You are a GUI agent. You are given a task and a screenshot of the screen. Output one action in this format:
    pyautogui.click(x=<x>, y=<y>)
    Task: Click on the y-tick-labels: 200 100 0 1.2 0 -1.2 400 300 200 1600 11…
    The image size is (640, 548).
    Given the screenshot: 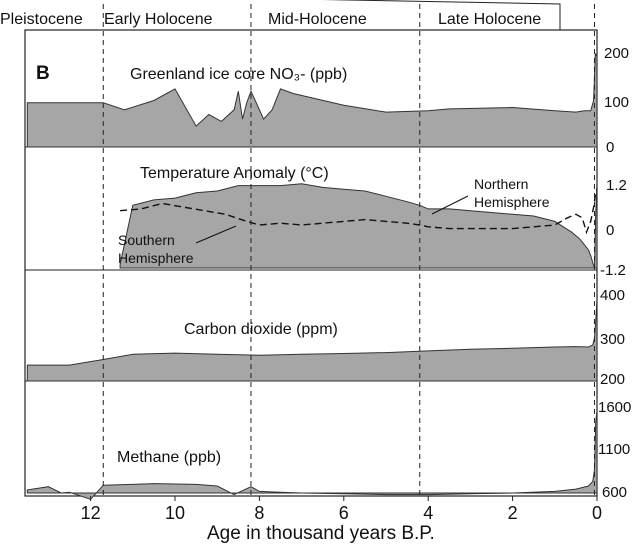 What is the action you would take?
    pyautogui.click(x=614, y=273)
    